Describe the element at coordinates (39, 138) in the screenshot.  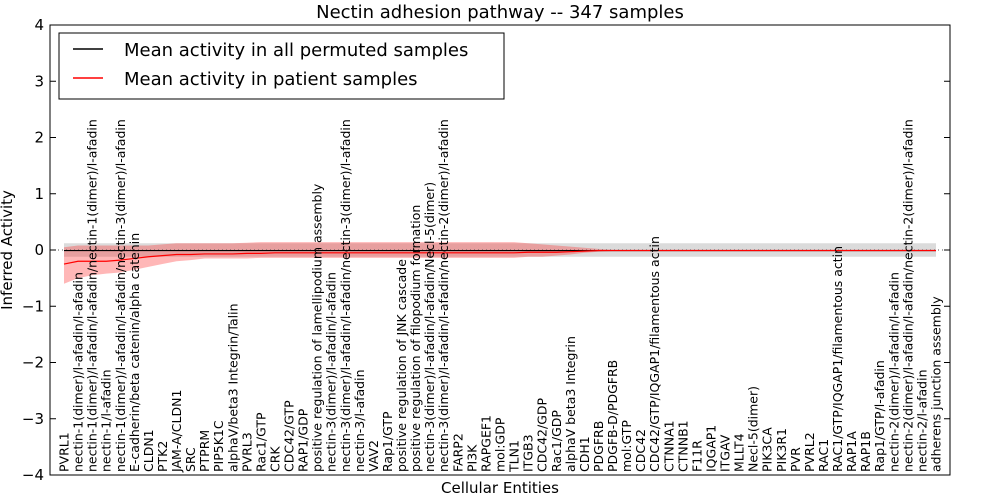
I see `y-tick-label: 2` at that location.